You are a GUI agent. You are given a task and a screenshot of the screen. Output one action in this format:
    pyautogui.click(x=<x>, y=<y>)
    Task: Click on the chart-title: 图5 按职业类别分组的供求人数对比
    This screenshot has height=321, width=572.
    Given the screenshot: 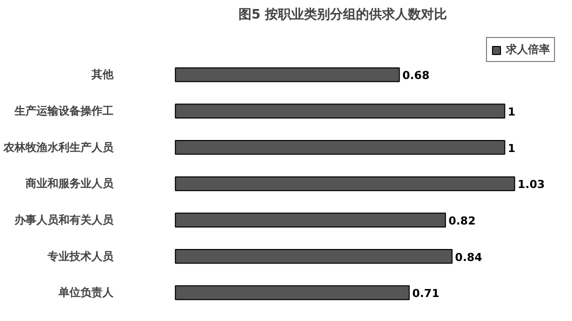 What is the action you would take?
    pyautogui.click(x=343, y=14)
    